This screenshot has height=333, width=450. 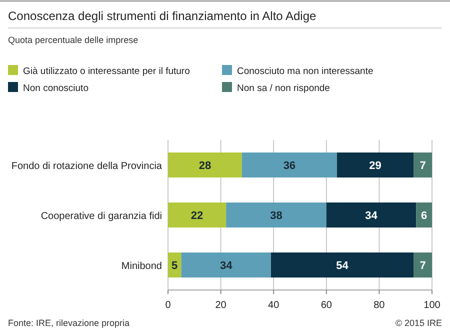 What do you see at coordinates (274, 305) in the screenshot?
I see `x-tick-label: 40` at bounding box center [274, 305].